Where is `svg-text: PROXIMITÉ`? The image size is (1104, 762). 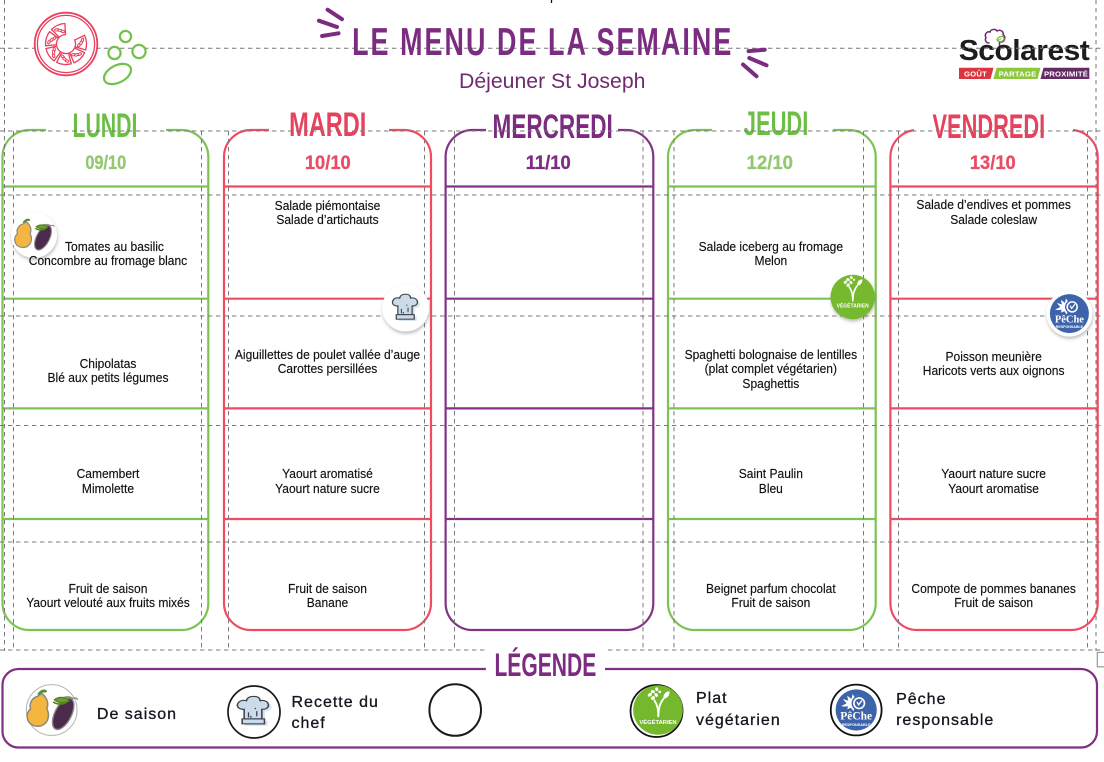
svg-text: PROXIMITÉ is located at coordinates (1066, 73).